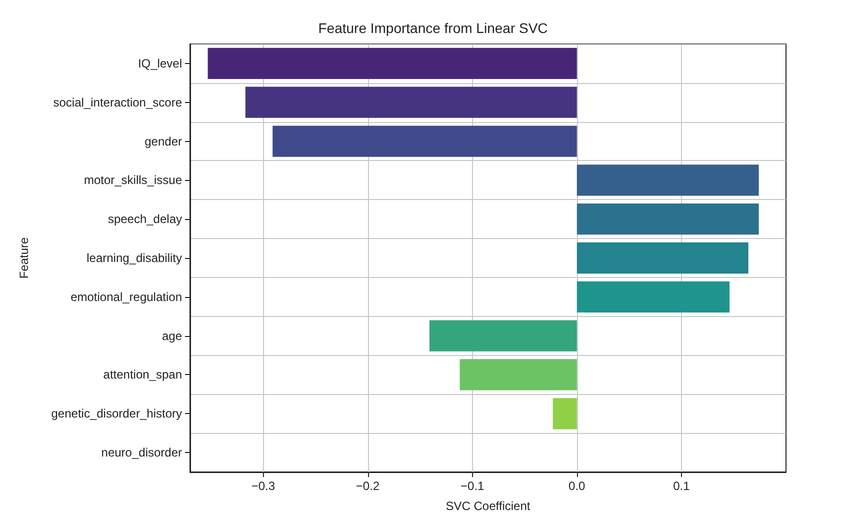 The width and height of the screenshot is (866, 527). What do you see at coordinates (160, 63) in the screenshot?
I see `y-tick-label: IQ_level` at bounding box center [160, 63].